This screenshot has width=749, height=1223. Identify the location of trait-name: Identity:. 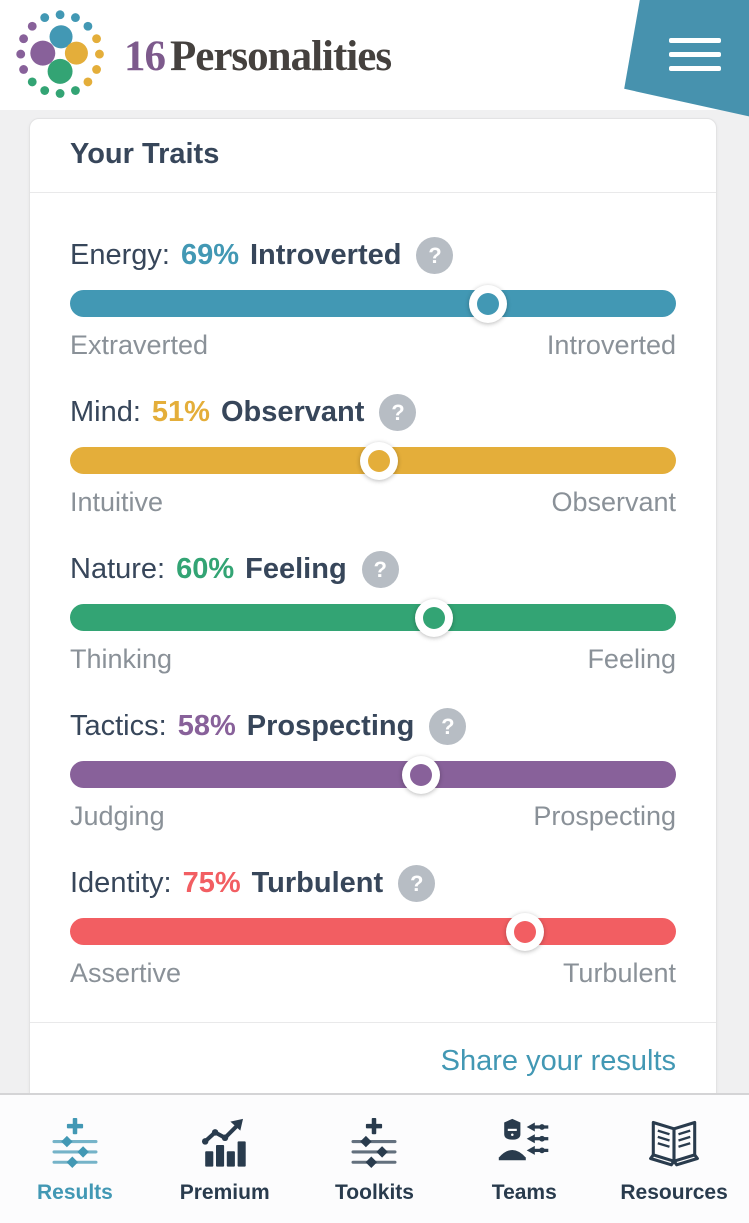
(121, 883).